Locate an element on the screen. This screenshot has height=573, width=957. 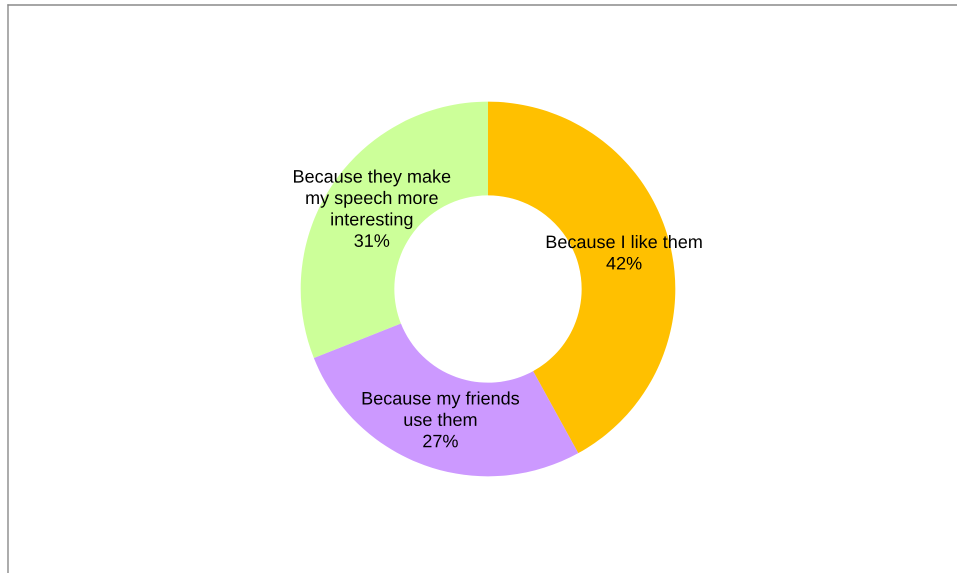
data-label: 27% is located at coordinates (440, 441).